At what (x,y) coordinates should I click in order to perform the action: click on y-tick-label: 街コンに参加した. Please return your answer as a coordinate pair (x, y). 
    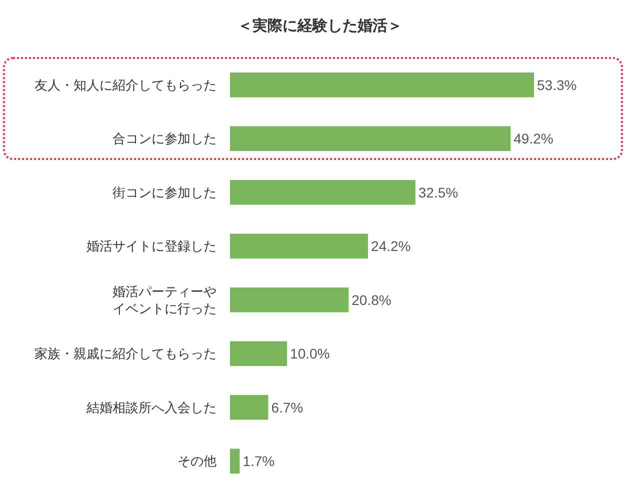
    Looking at the image, I should click on (164, 193).